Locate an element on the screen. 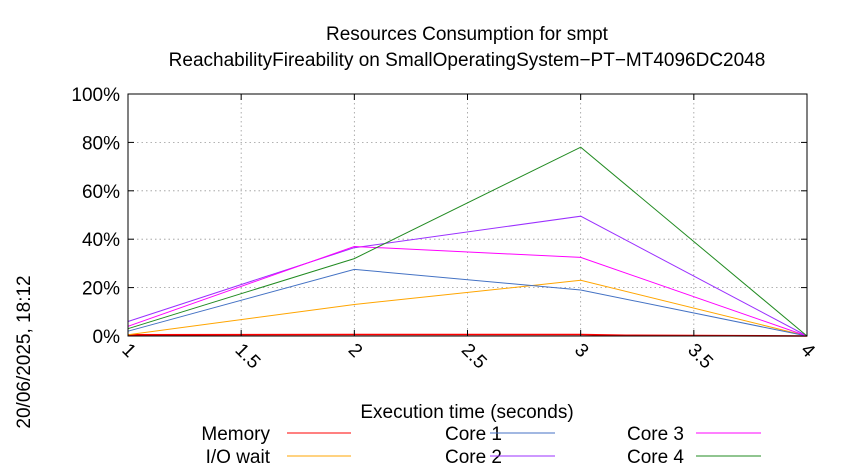  legend-label-core-3: Core 3 is located at coordinates (655, 434).